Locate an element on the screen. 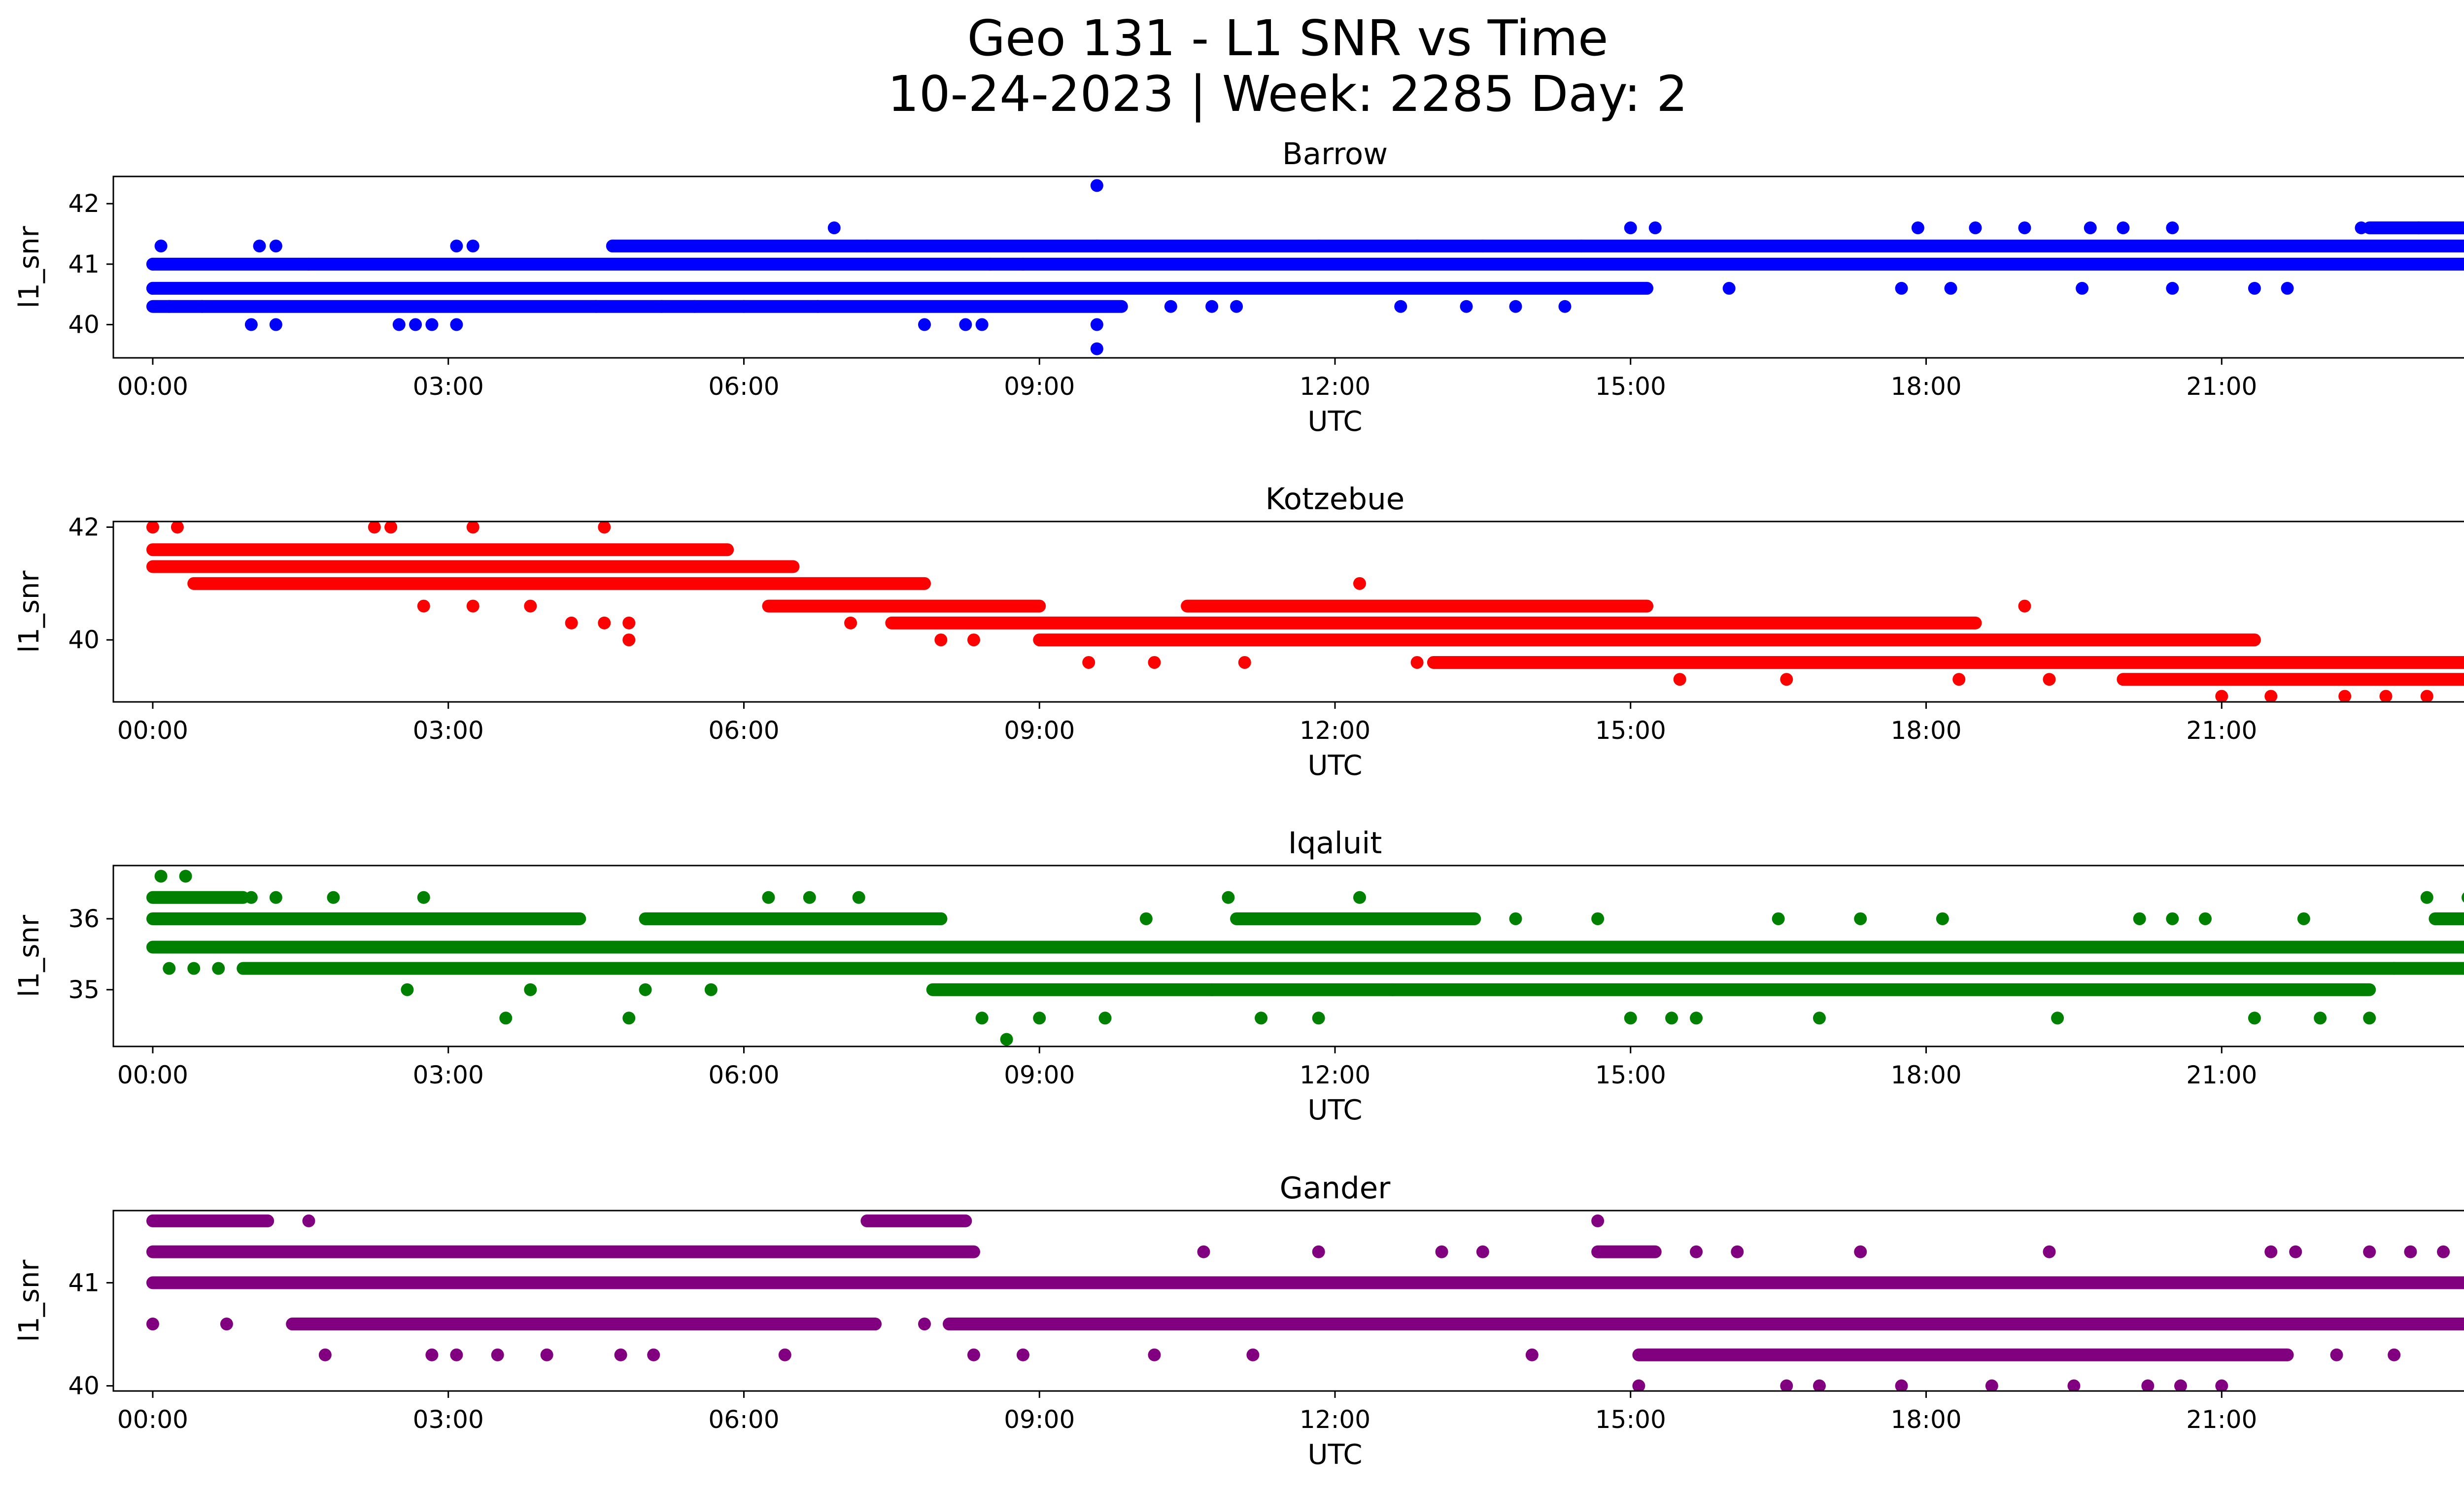  x-tick-label: 00:00 is located at coordinates (152, 730).